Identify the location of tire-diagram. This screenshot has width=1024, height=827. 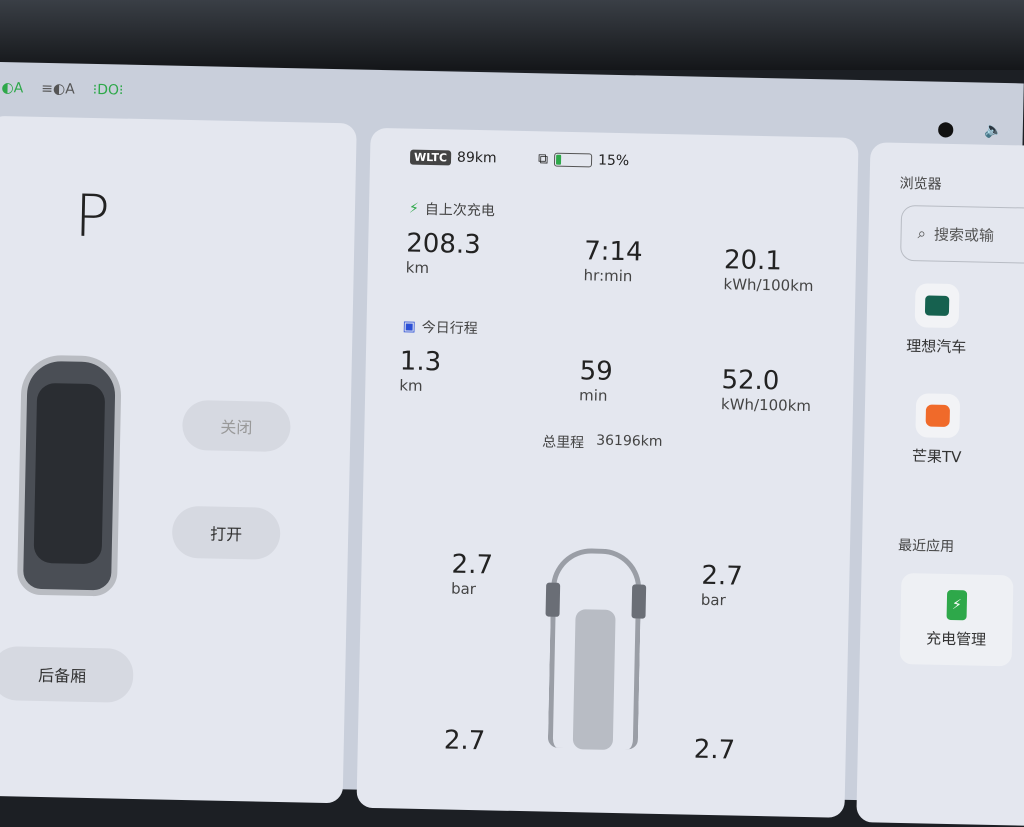
(596, 648).